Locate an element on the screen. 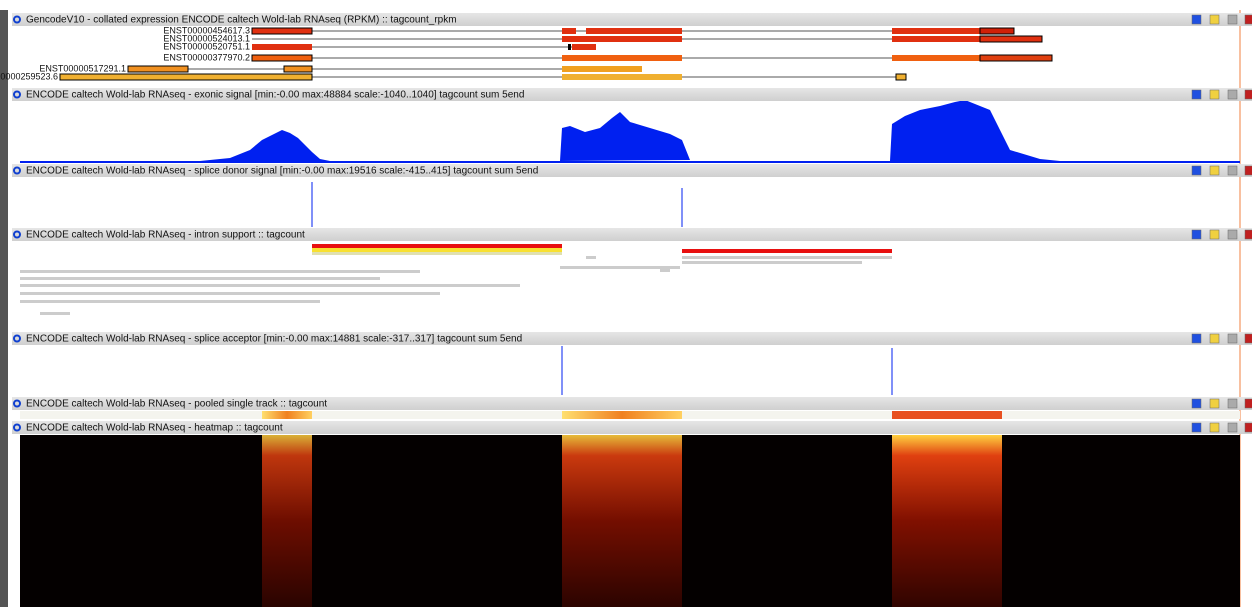 Image resolution: width=1252 pixels, height=607 pixels. intron-support is located at coordinates (456, 279).